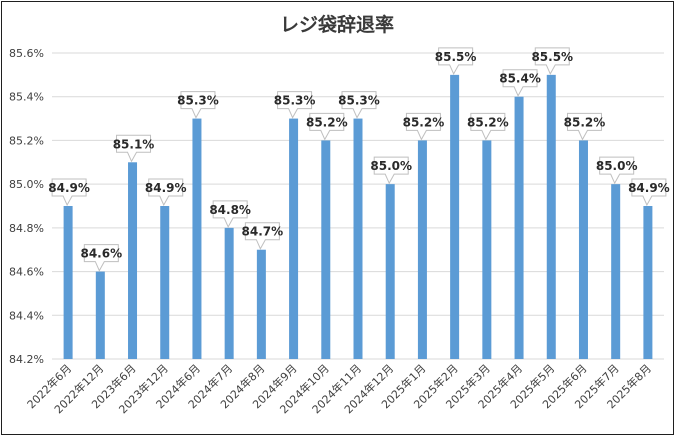 The image size is (675, 436). I want to click on y-tick-label: 84.2%, so click(26, 359).